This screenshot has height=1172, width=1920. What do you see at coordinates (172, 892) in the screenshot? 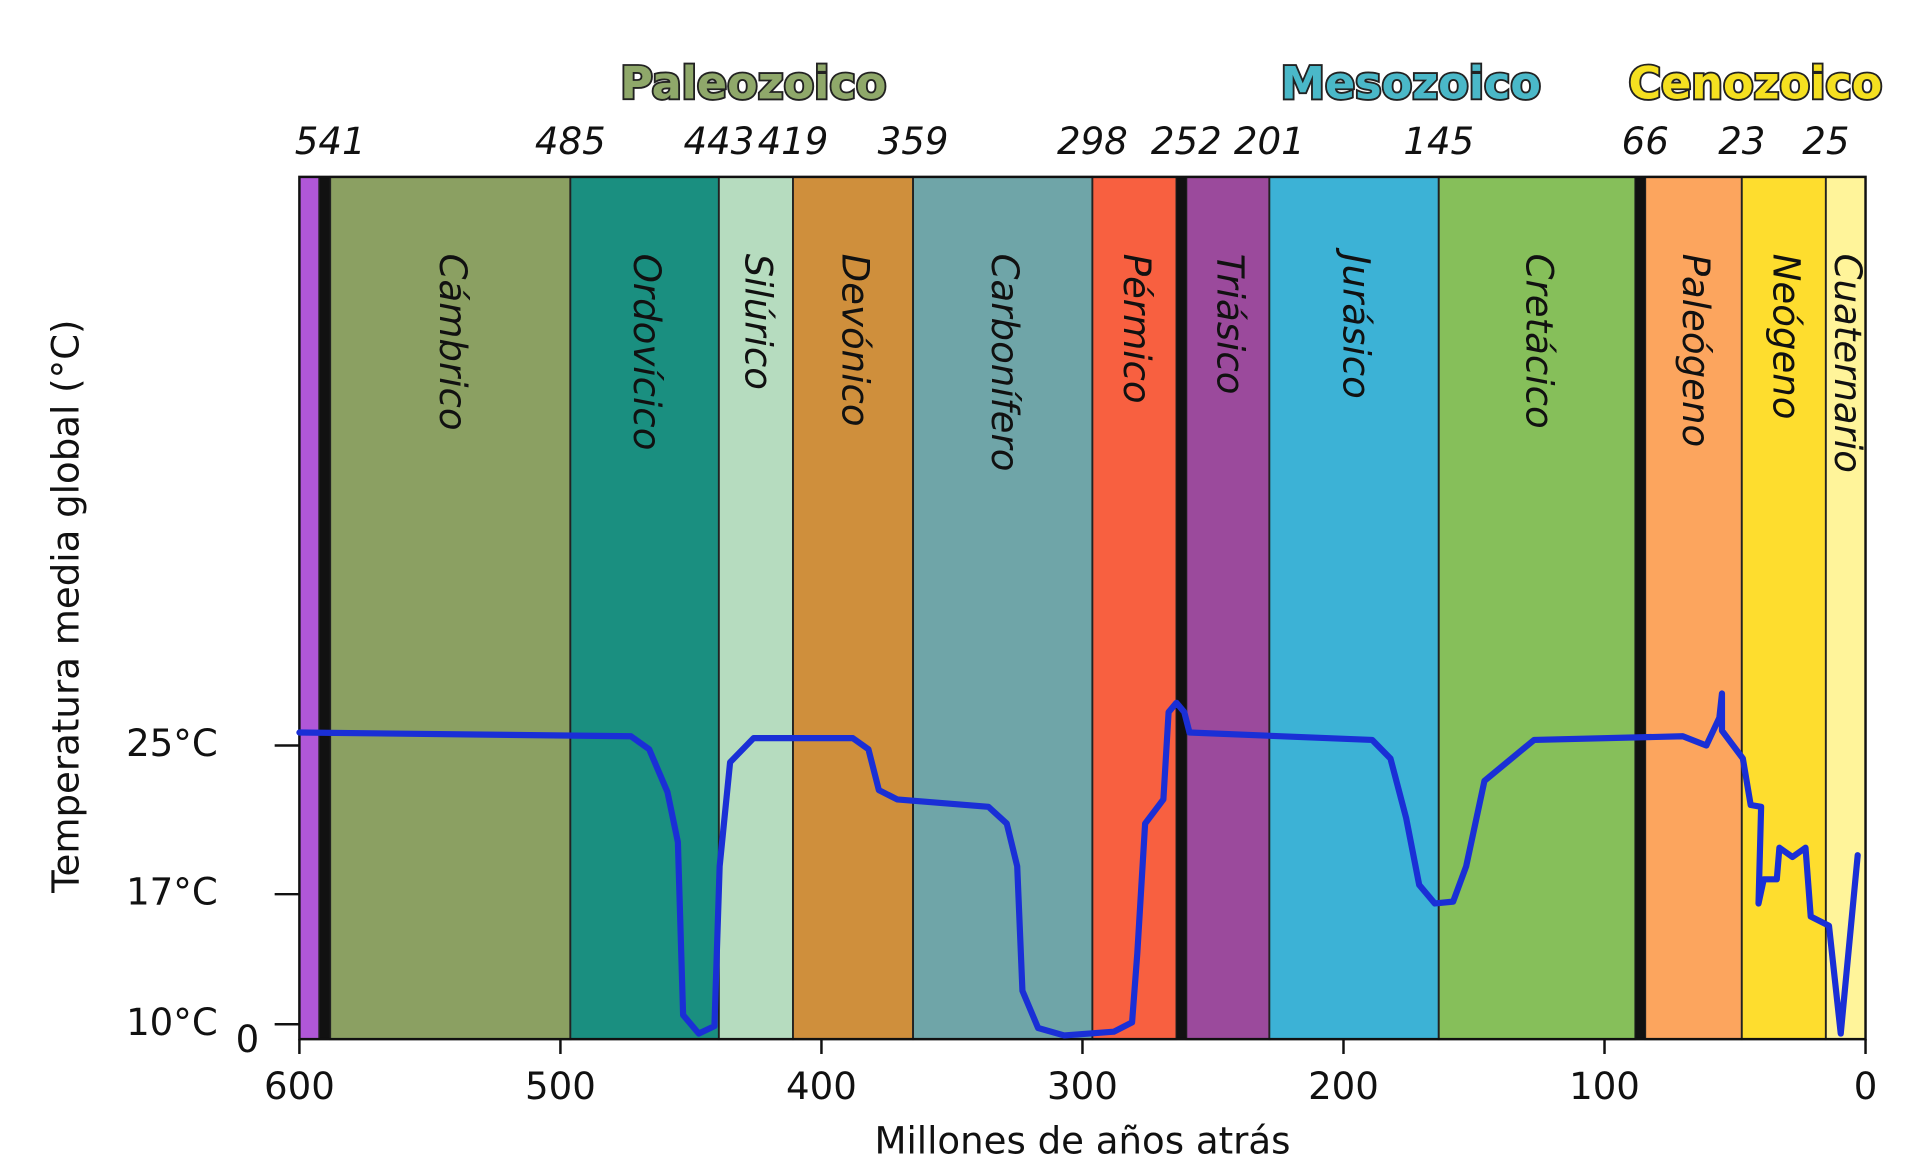
I see `y-tick-label: 17°C` at bounding box center [172, 892].